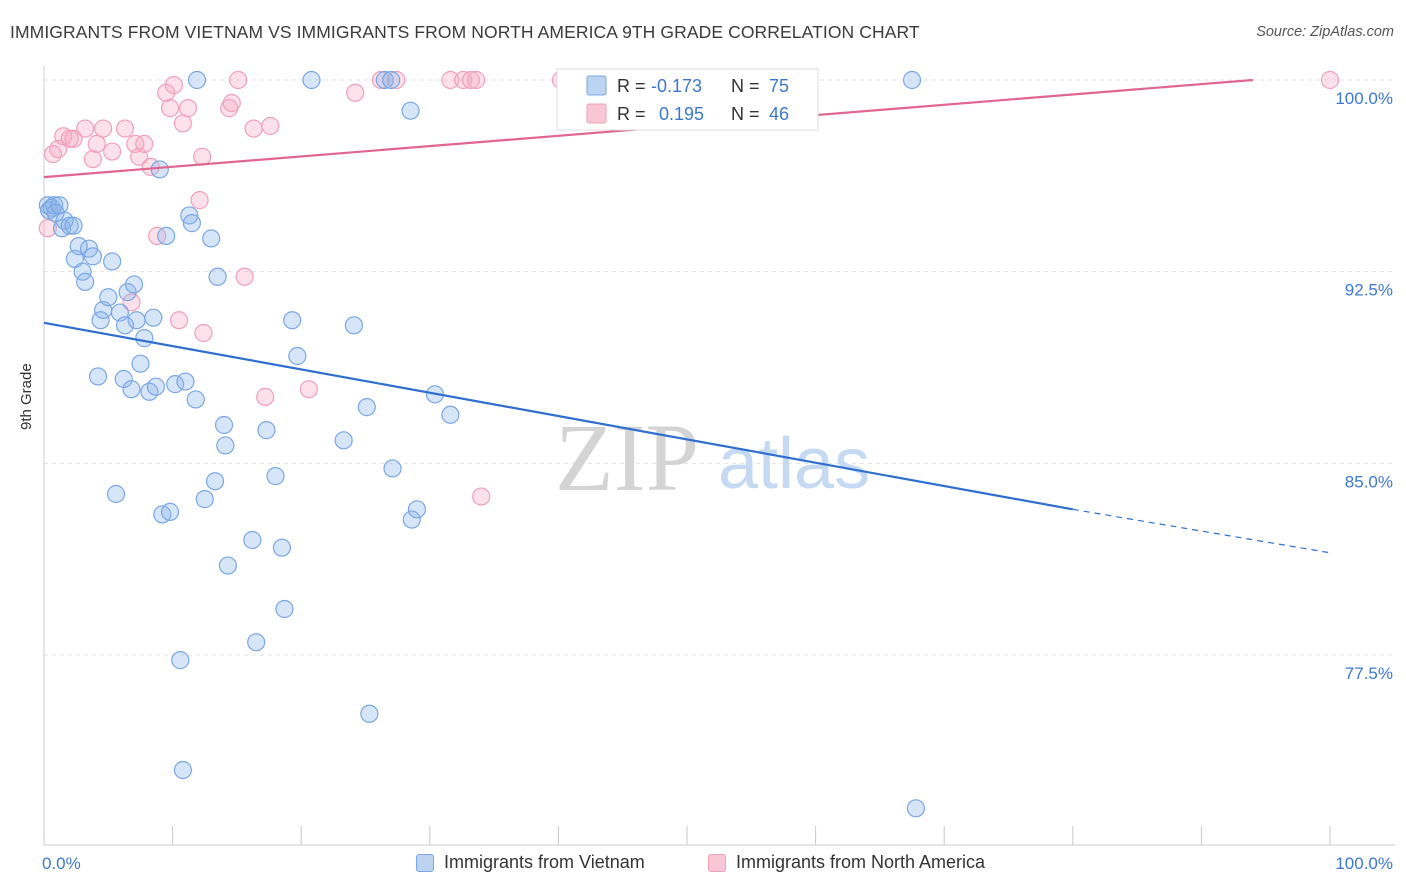  I want to click on legend-label-north-america: Immigrants from North America, so click(861, 862).